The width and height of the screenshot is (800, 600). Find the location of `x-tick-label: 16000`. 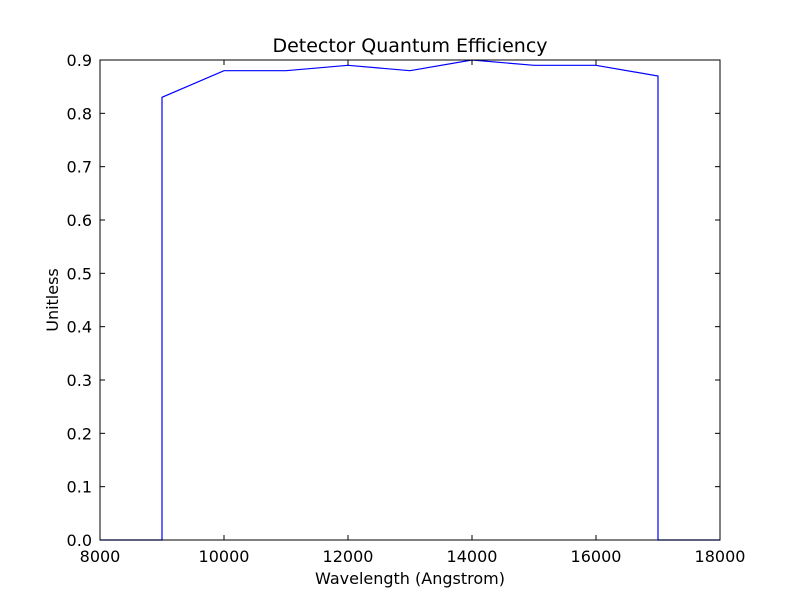

x-tick-label: 16000 is located at coordinates (596, 556).